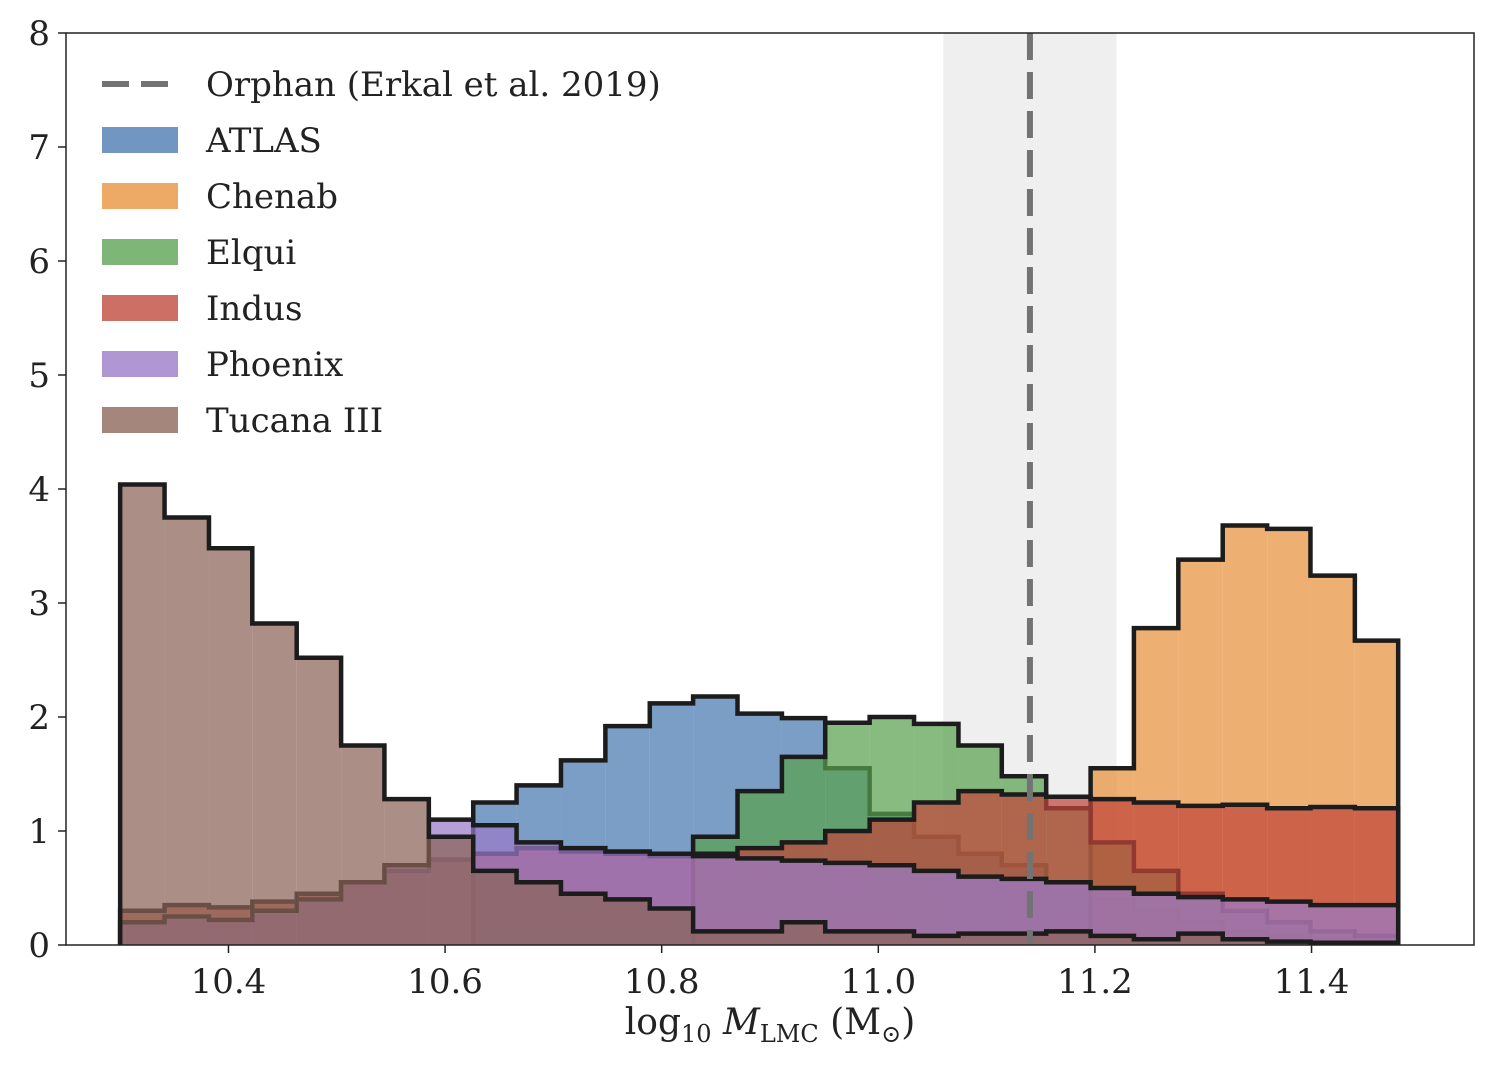  I want to click on y-tick-label: 2, so click(39, 718).